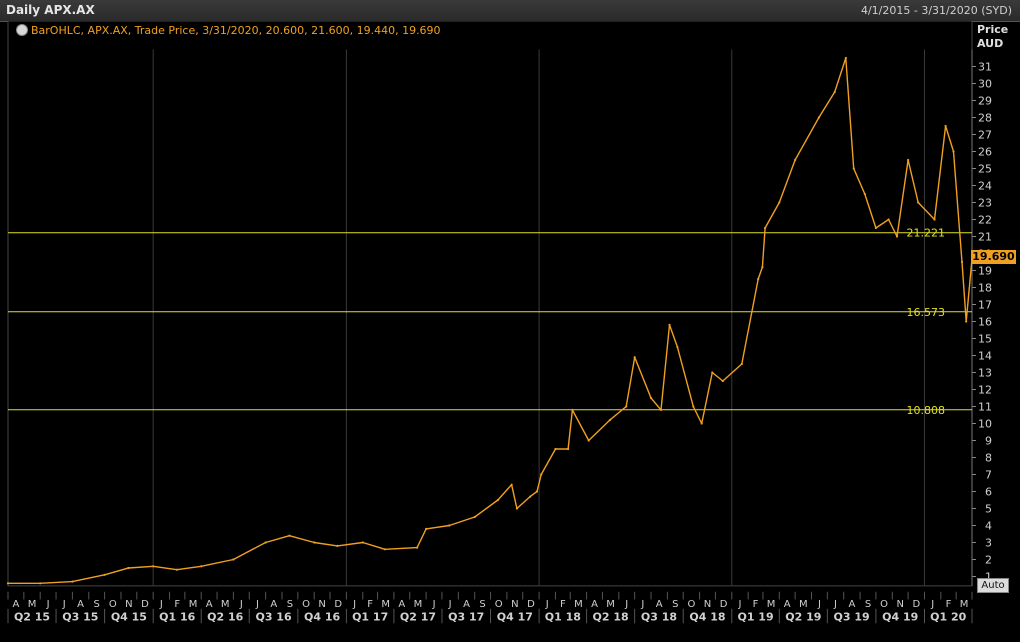  What do you see at coordinates (22, 30) in the screenshot?
I see `legend-toggle-icon` at bounding box center [22, 30].